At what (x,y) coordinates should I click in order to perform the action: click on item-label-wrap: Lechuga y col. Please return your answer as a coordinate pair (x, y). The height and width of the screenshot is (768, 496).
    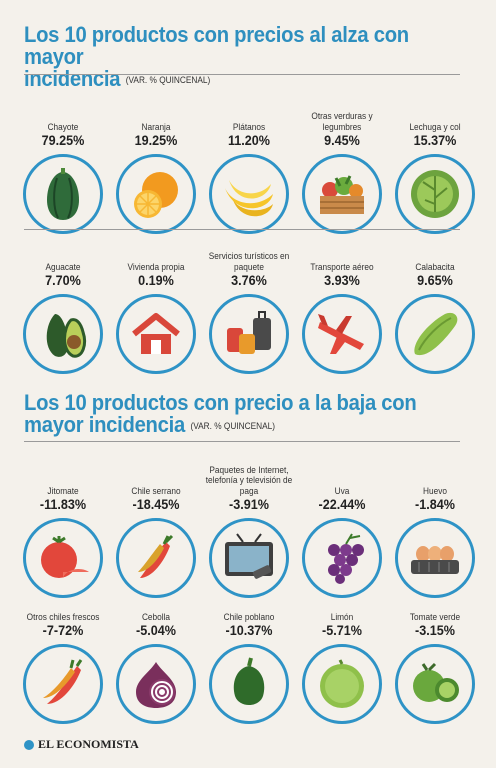
    Looking at the image, I should click on (435, 116).